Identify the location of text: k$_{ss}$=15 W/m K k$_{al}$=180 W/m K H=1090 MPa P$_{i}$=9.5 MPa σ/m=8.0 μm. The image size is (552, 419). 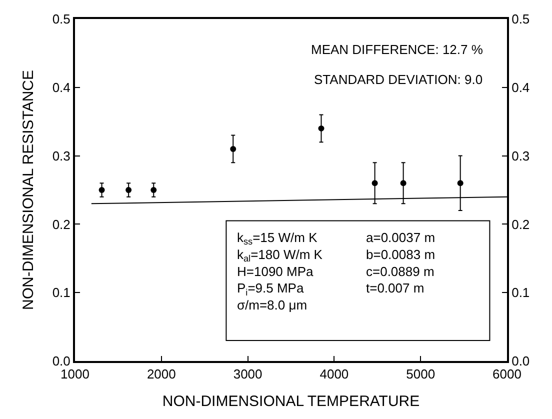
(279, 271).